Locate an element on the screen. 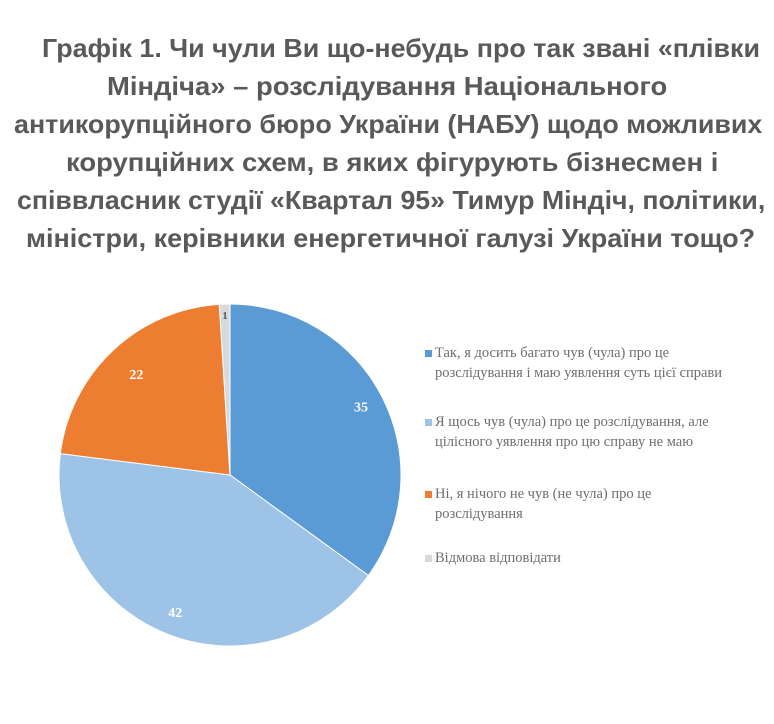  slice-something-heard is located at coordinates (214, 550).